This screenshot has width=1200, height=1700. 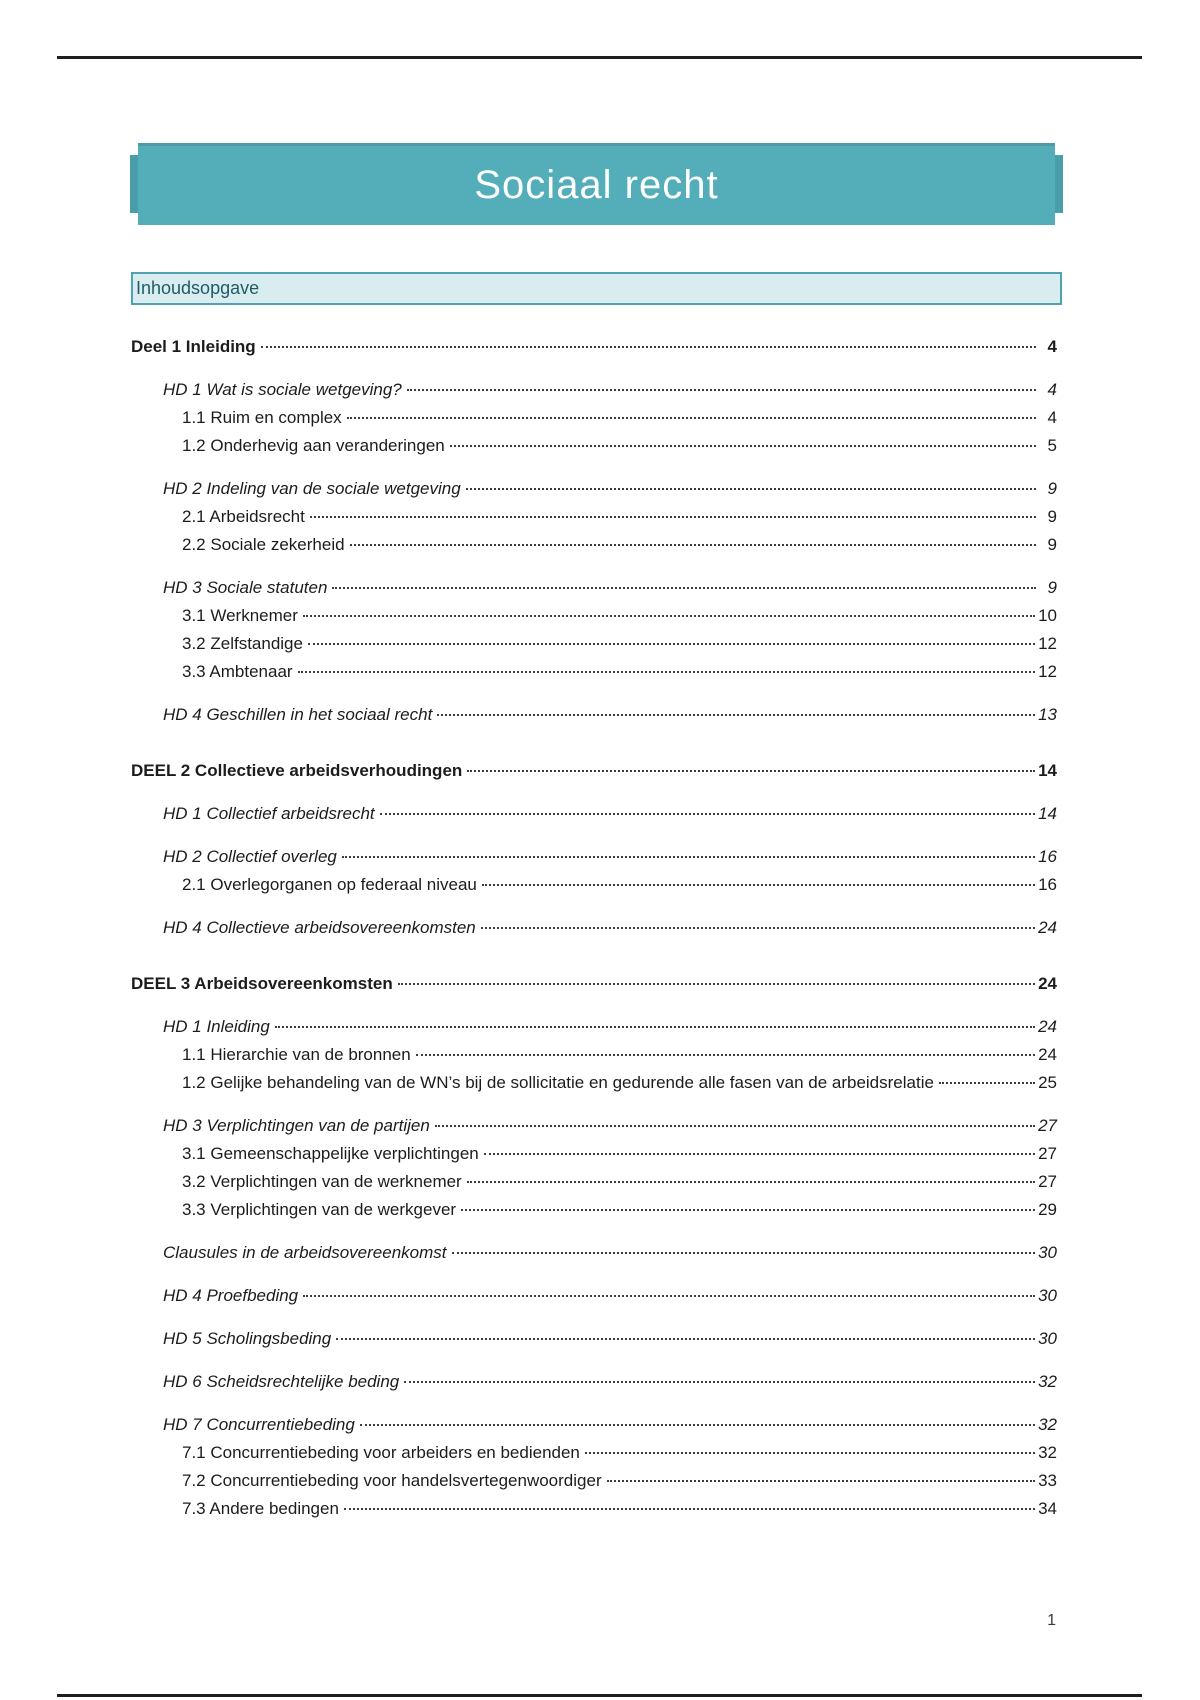 I want to click on toc-page-number: 13, so click(x=1047, y=714).